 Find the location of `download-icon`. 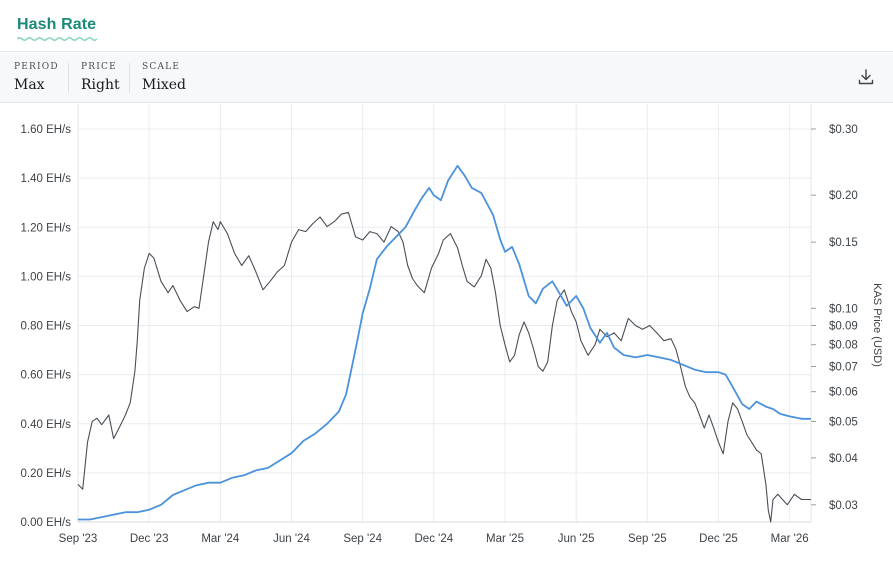

download-icon is located at coordinates (866, 77).